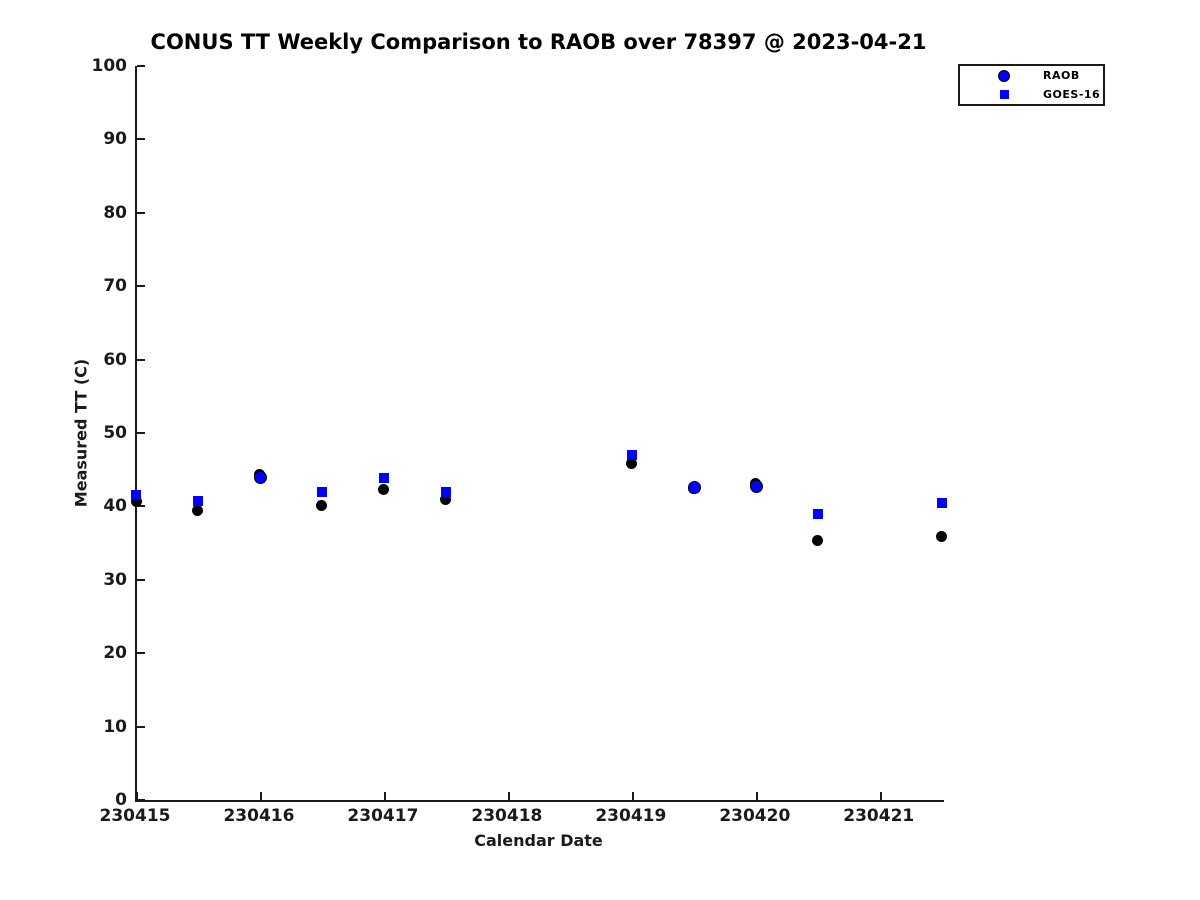  Describe the element at coordinates (109, 66) in the screenshot. I see `y-tick-label: 100` at that location.